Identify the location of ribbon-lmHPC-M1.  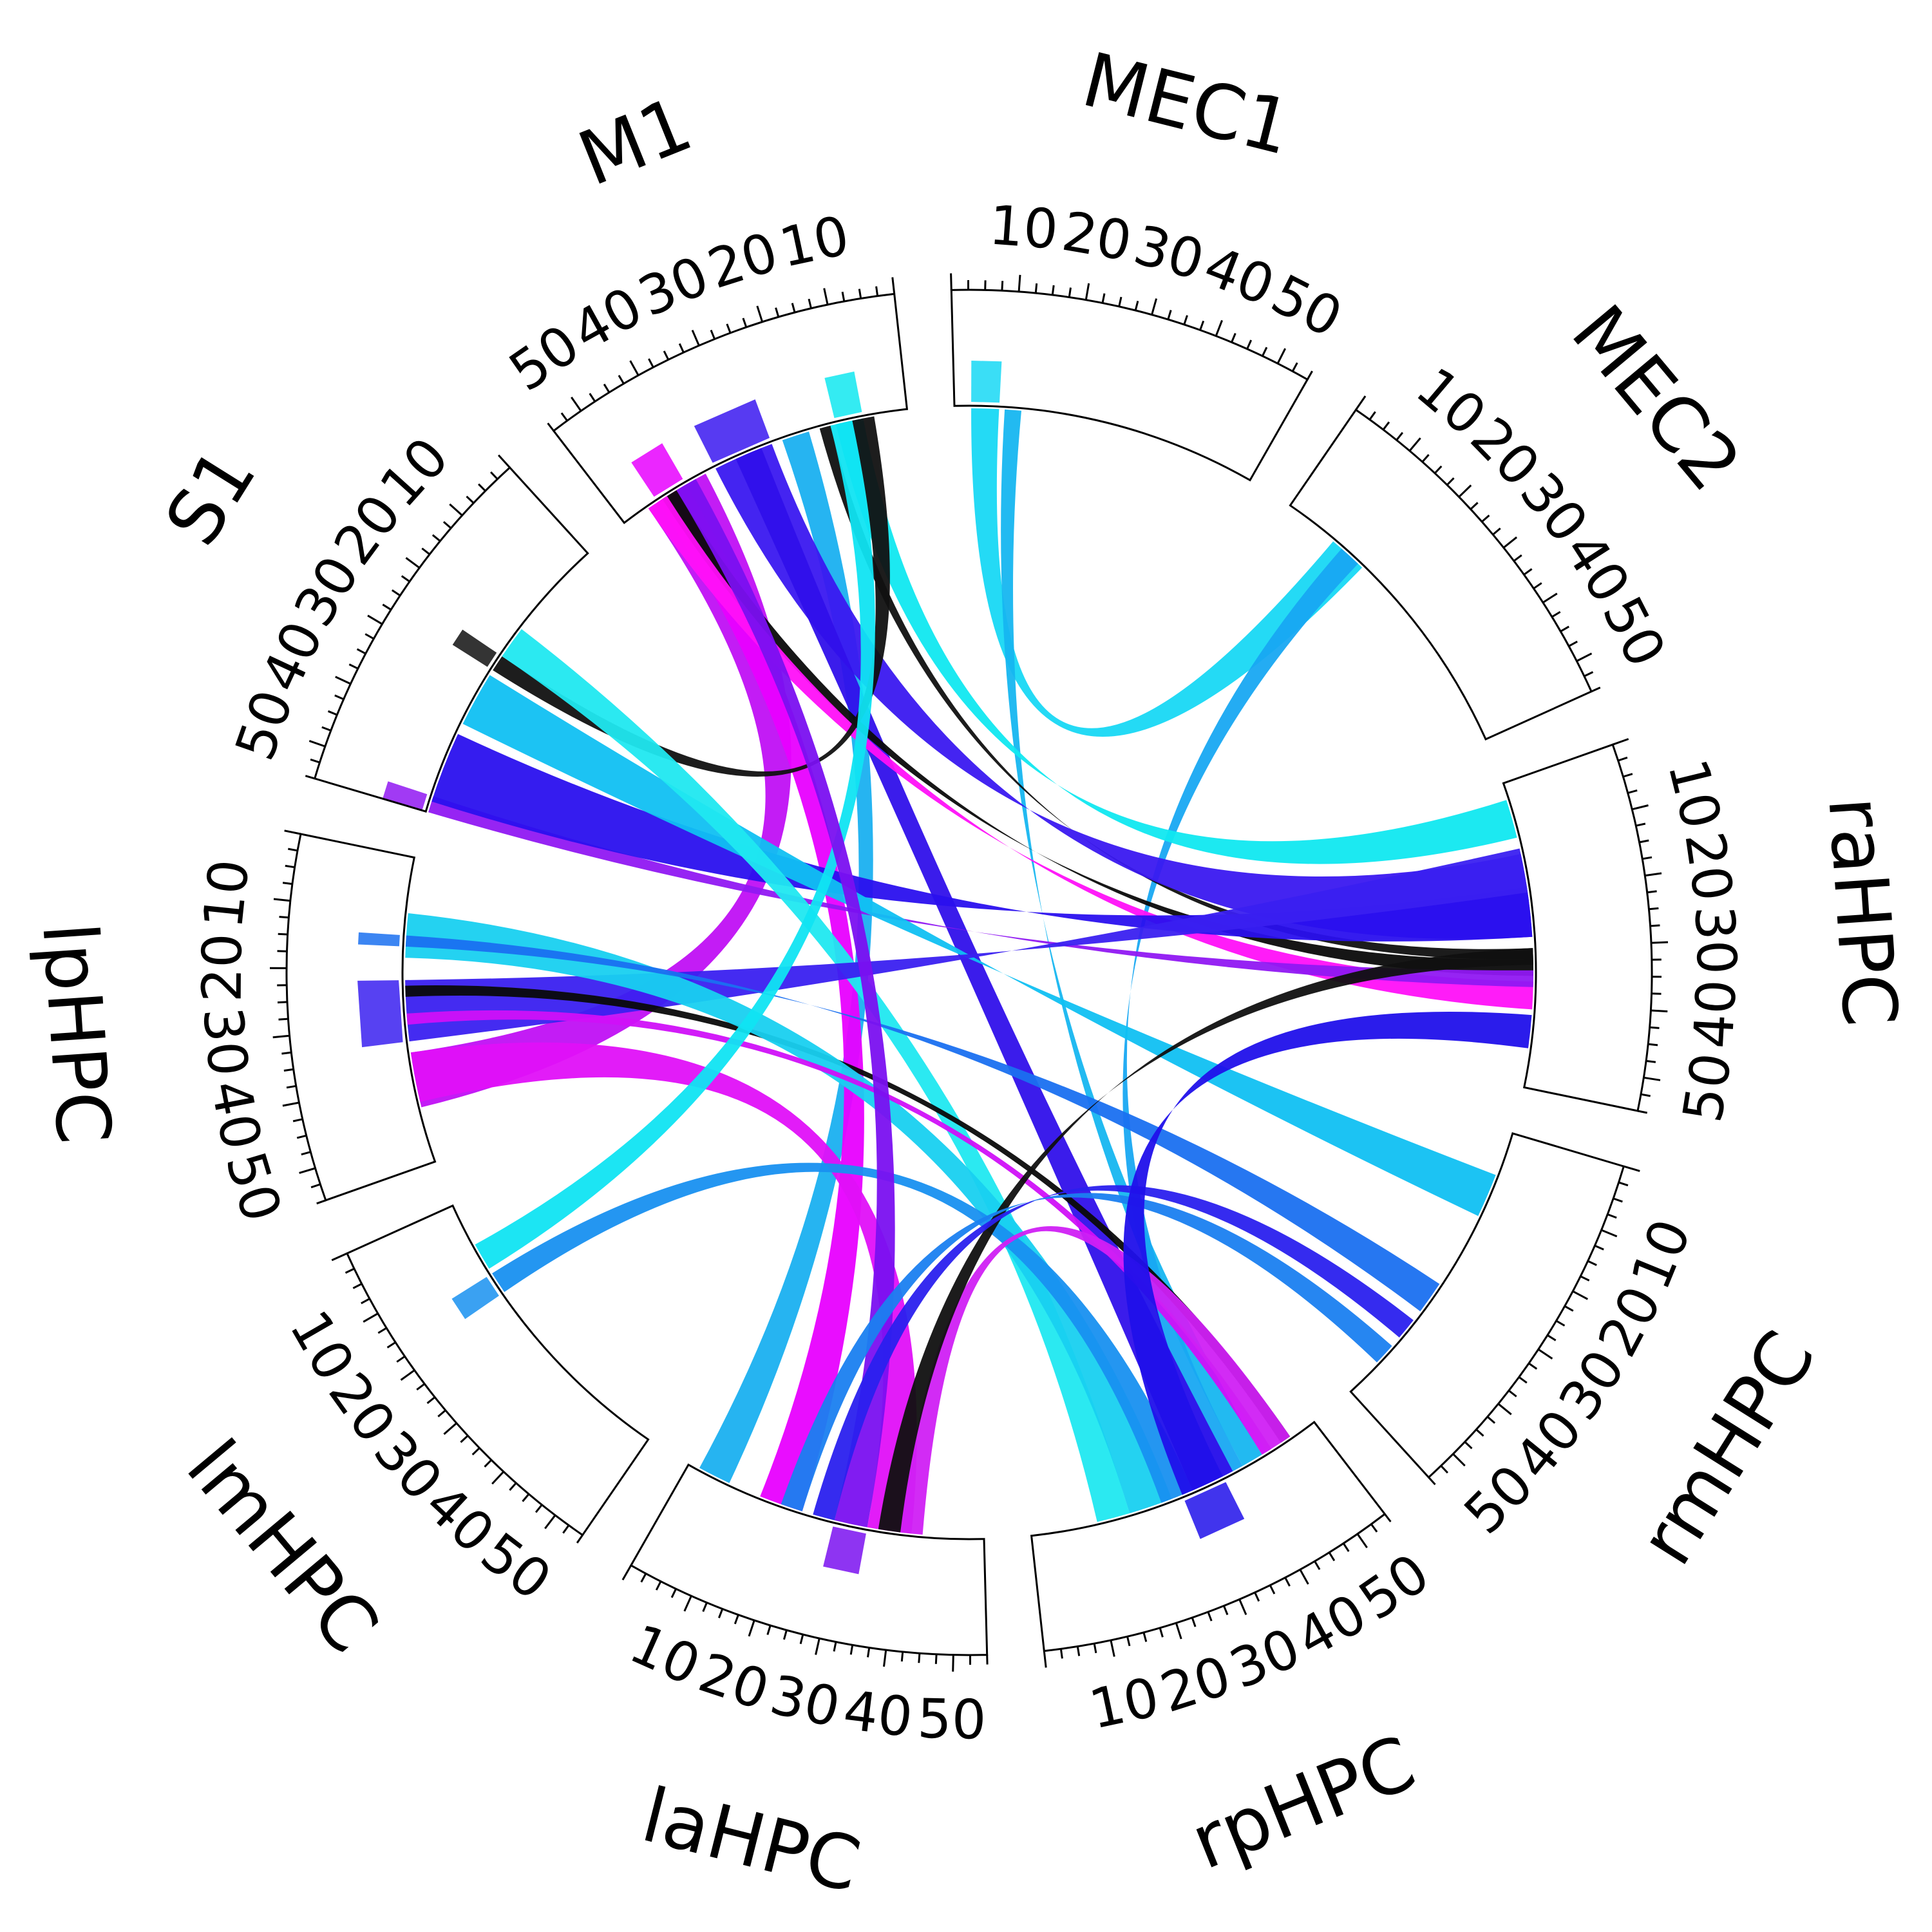
(675, 845).